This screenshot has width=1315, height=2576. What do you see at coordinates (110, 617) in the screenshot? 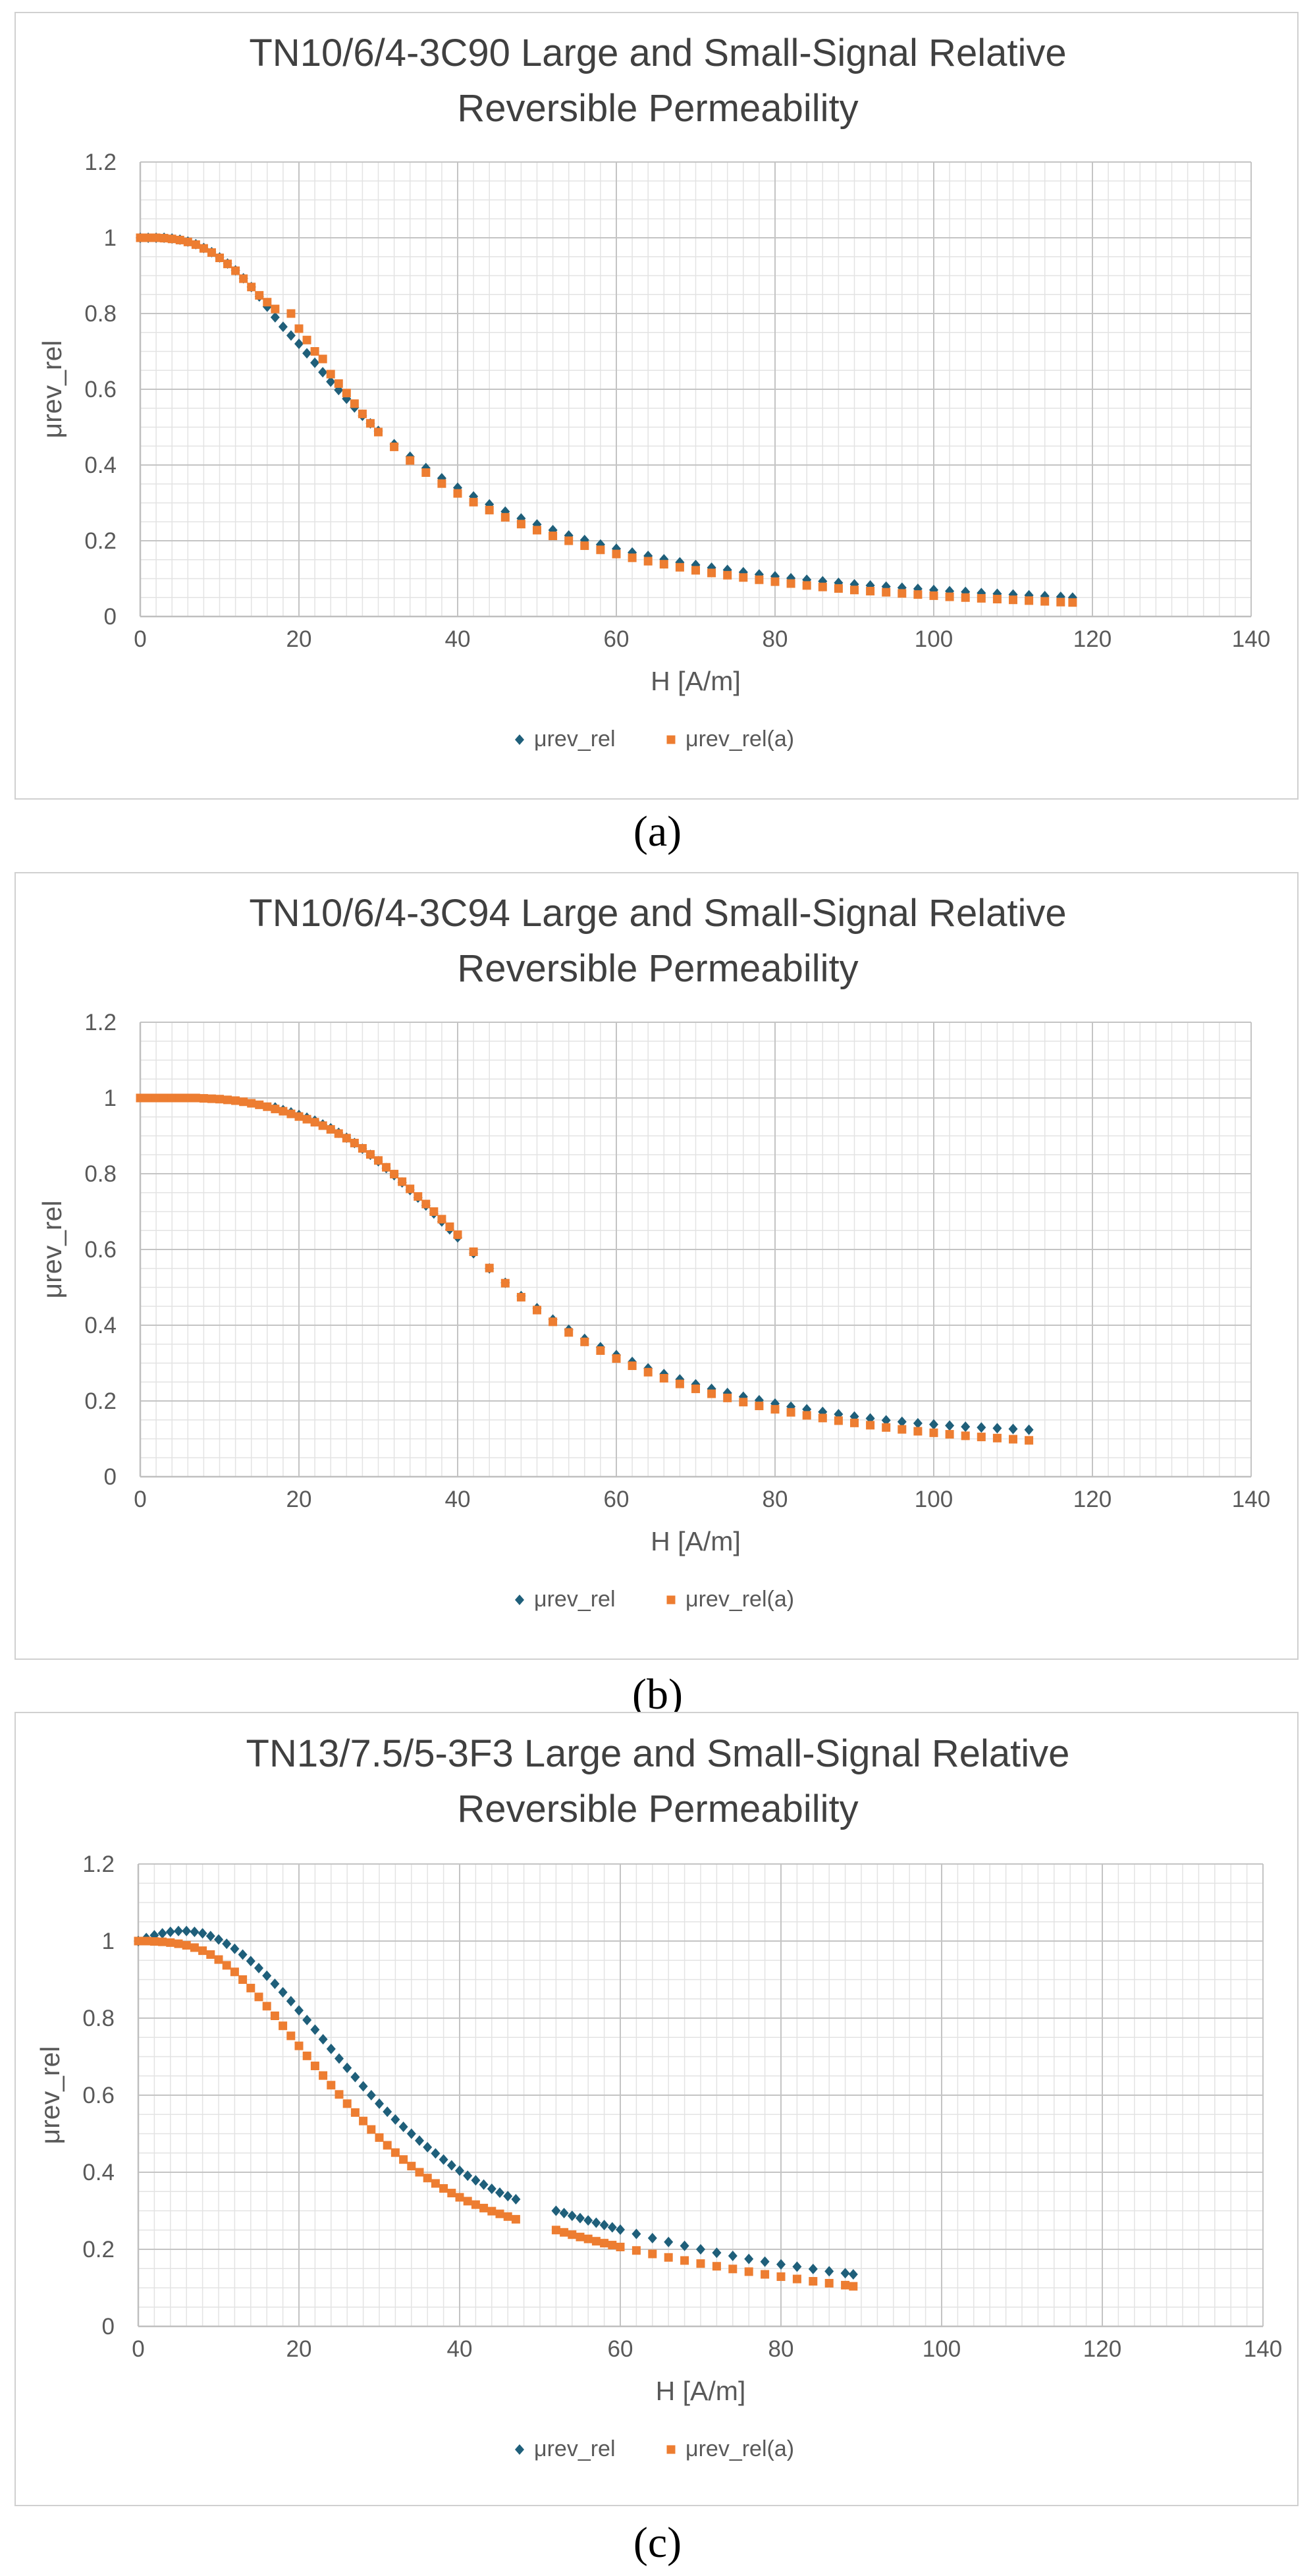
I see `y-tick-label: 0` at bounding box center [110, 617].